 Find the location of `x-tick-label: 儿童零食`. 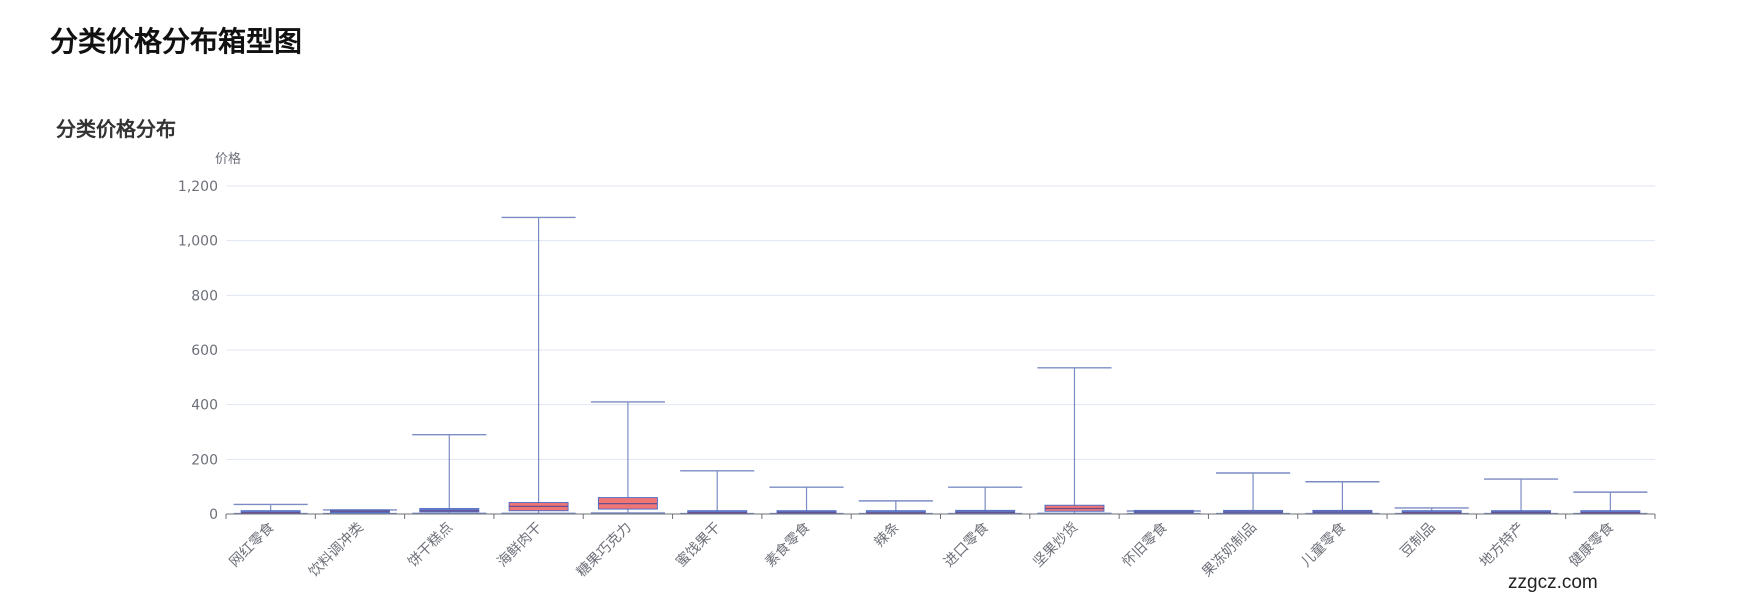

x-tick-label: 儿童零食 is located at coordinates (1324, 545).